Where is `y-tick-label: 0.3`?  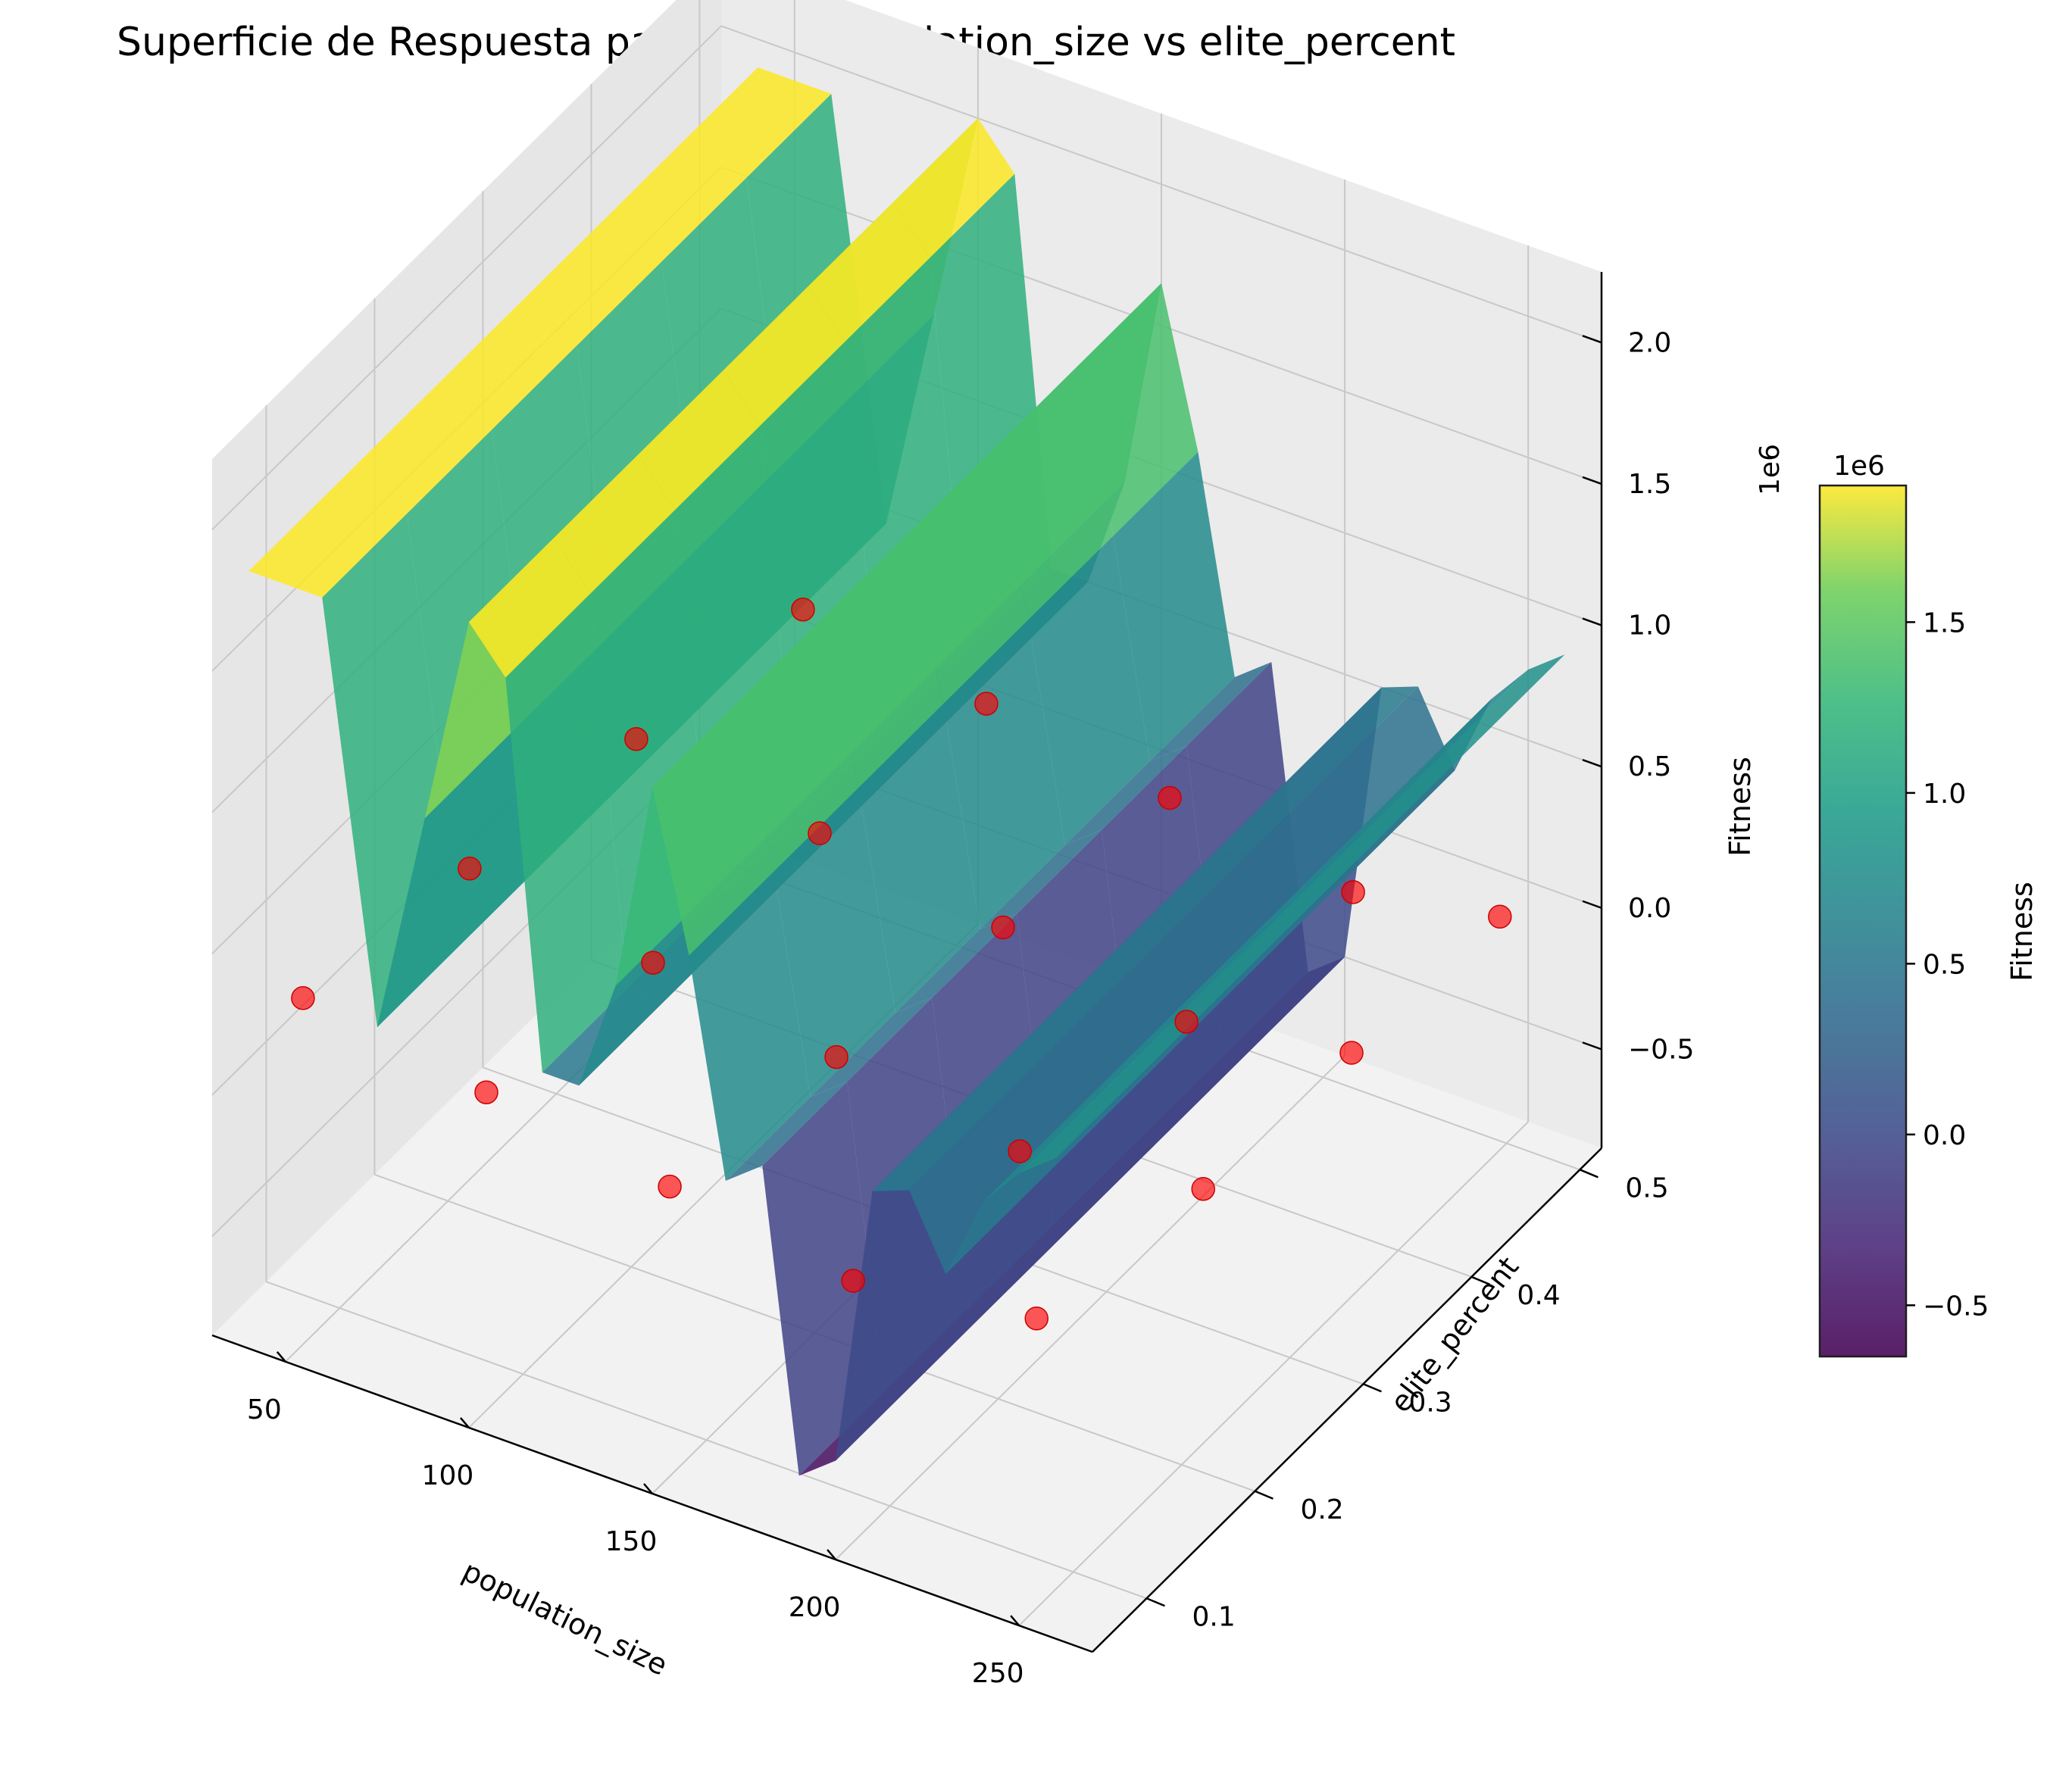
y-tick-label: 0.3 is located at coordinates (1430, 1402).